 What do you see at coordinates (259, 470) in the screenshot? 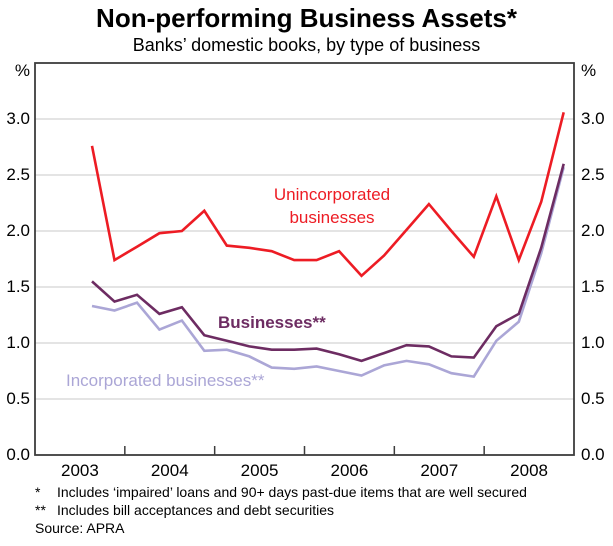
I see `x-axis-label-2005: 2005` at bounding box center [259, 470].